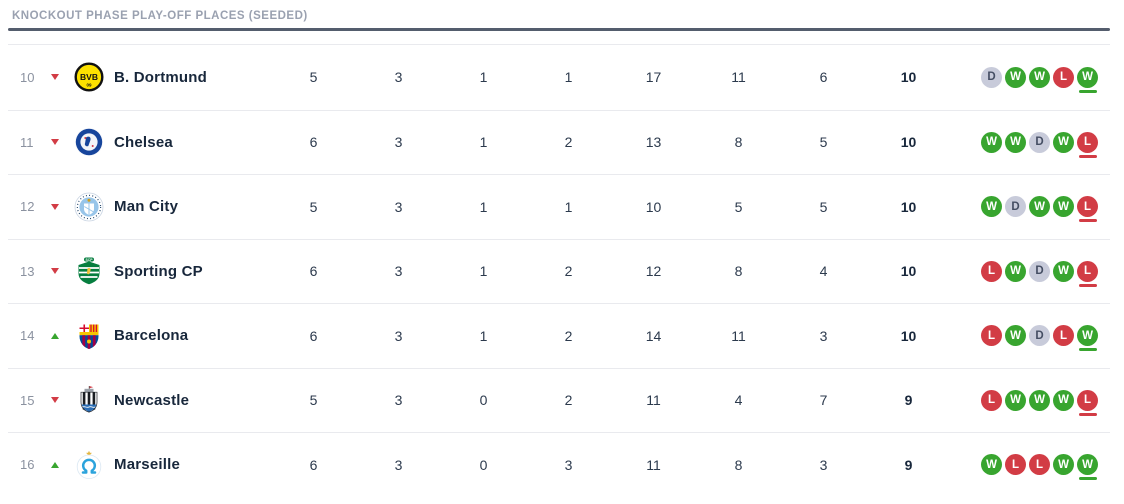 This screenshot has width=1124, height=504. What do you see at coordinates (89, 336) in the screenshot?
I see `club-badge-barcelona` at bounding box center [89, 336].